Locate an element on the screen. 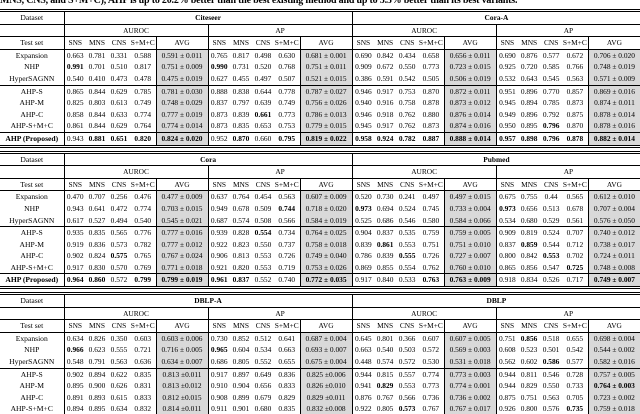 The height and width of the screenshot is (414, 640). metric-value-cell: 0.740 is located at coordinates (287, 280).